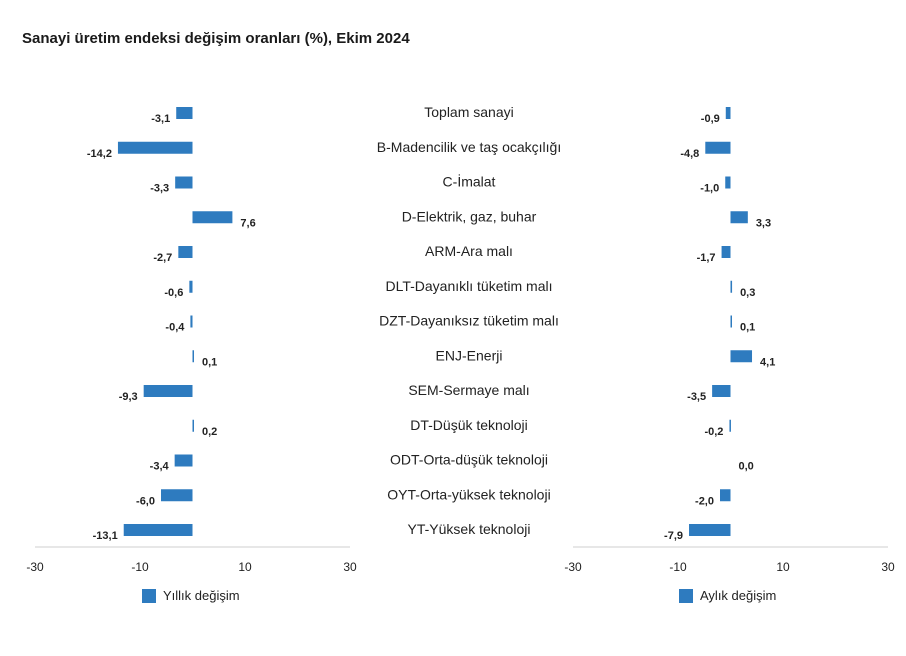  Describe the element at coordinates (710, 119) in the screenshot. I see `data-label: -0,9` at that location.